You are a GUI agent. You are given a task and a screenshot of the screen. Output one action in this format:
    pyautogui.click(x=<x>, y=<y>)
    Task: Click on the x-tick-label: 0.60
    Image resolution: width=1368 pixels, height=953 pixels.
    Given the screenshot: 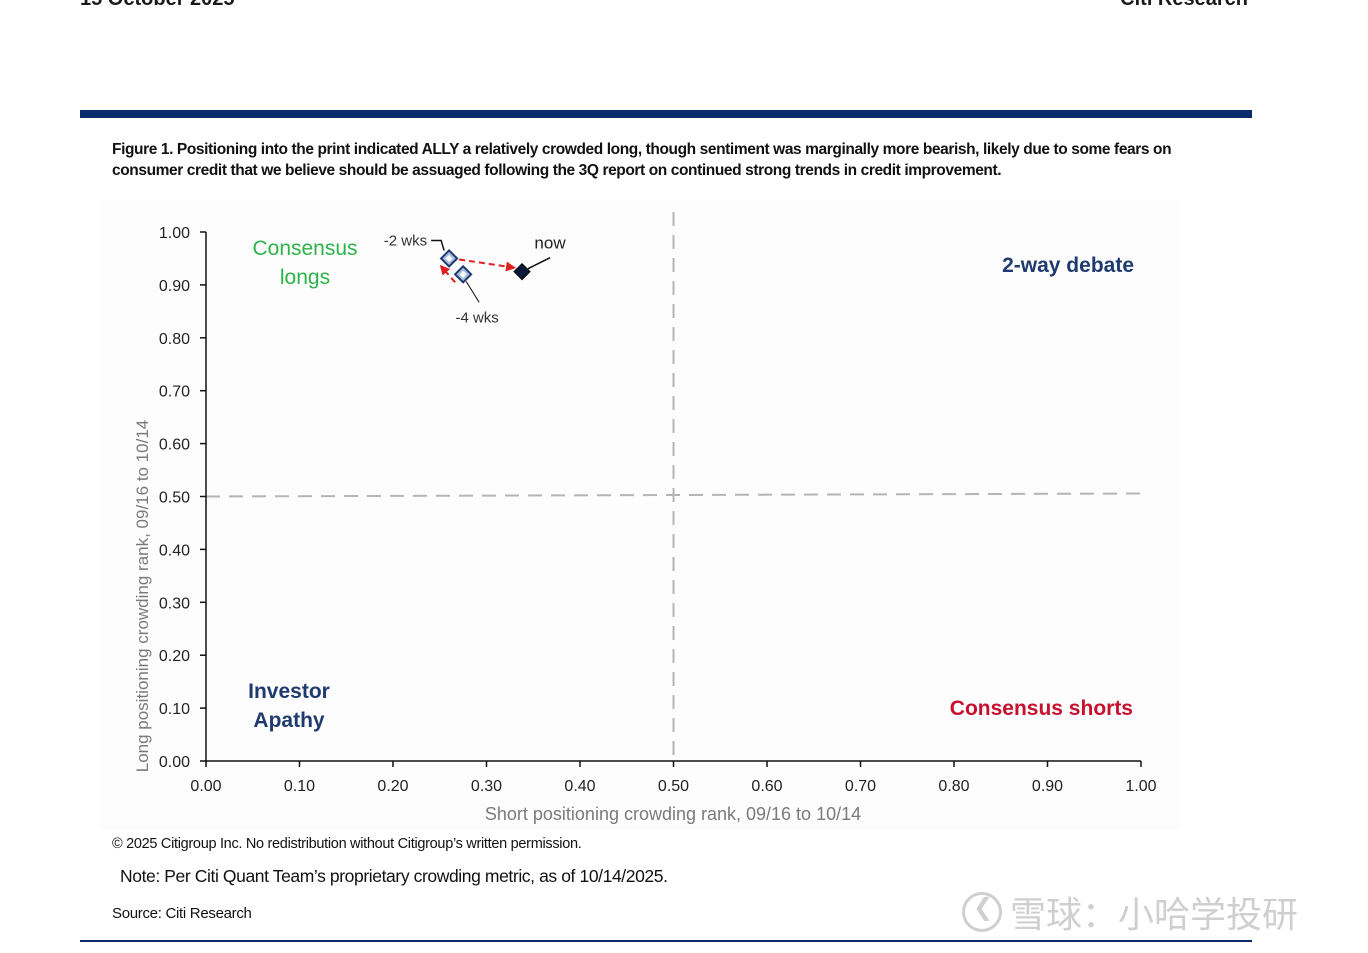 What is the action you would take?
    pyautogui.click(x=766, y=786)
    